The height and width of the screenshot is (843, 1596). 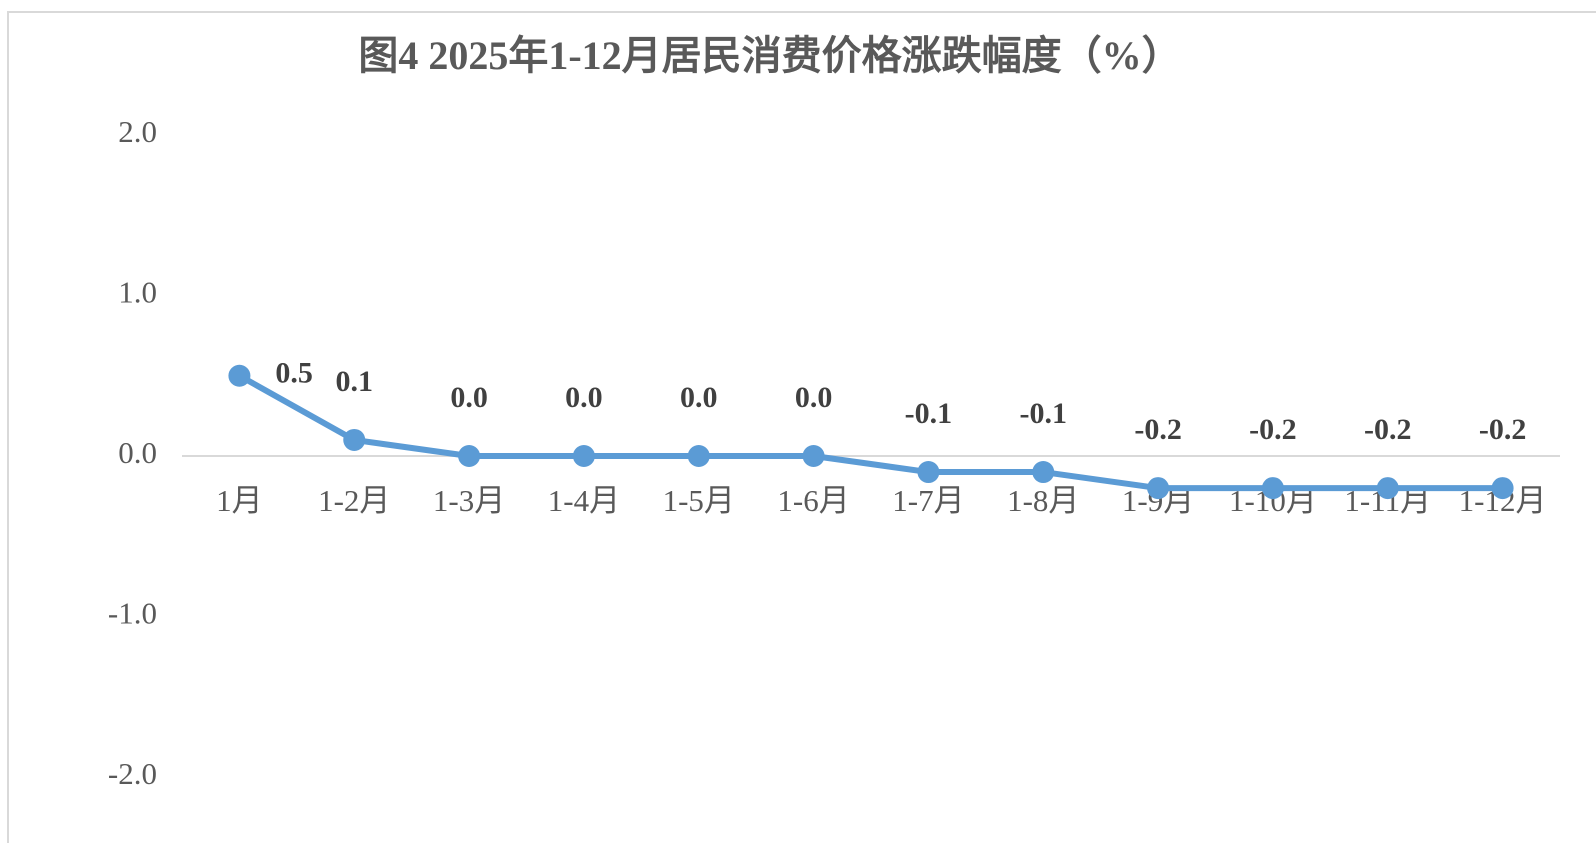 I want to click on data-label: 0.5, so click(x=294, y=373).